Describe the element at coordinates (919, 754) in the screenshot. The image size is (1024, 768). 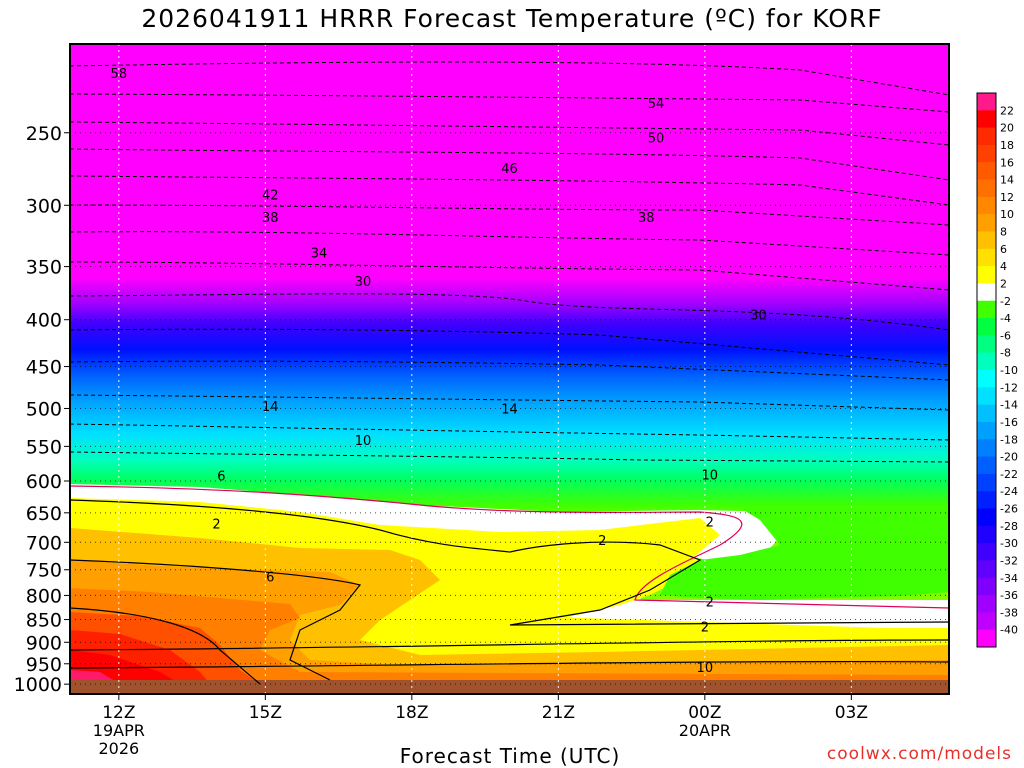
I see `credit-link: coolwx.com/models` at that location.